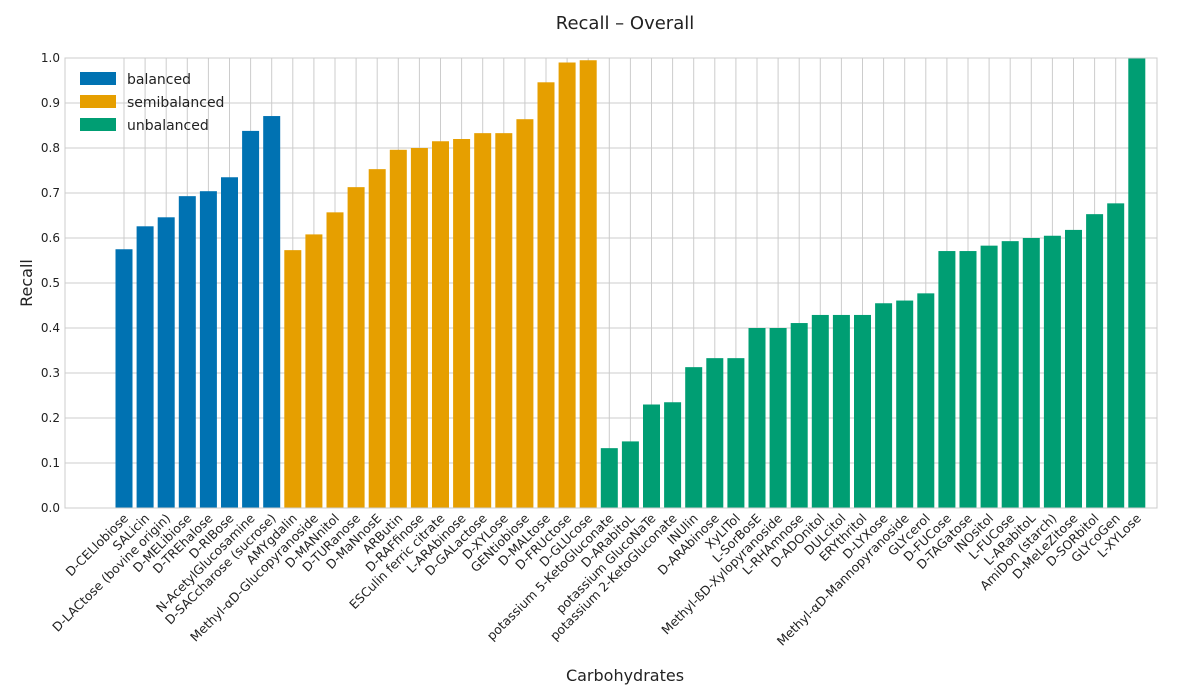  I want to click on legend-label-balanced: balanced, so click(159, 80).